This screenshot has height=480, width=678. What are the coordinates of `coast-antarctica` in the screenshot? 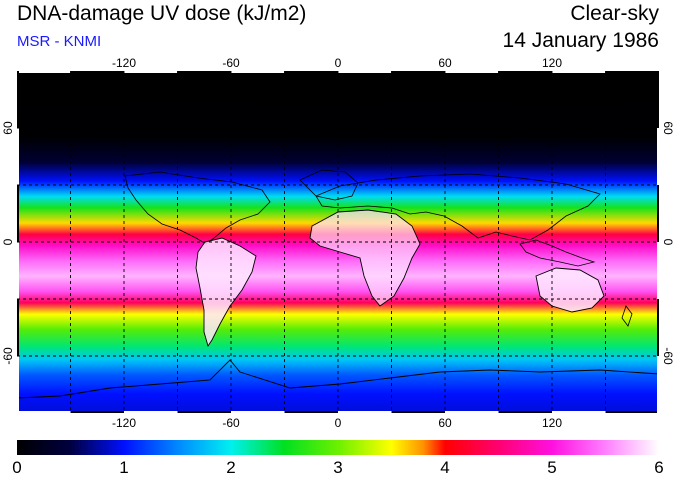 It's located at (338, 379).